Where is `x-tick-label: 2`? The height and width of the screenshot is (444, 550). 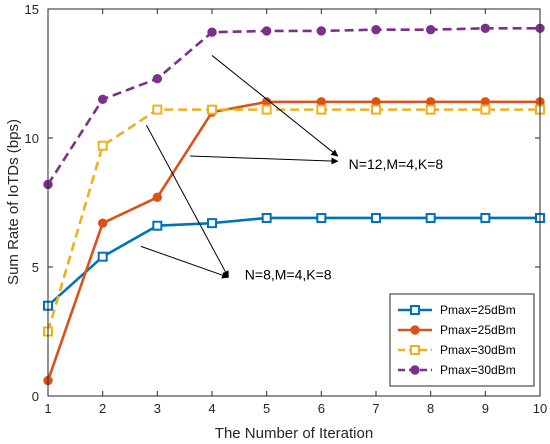 x-tick-label: 2 is located at coordinates (102, 408).